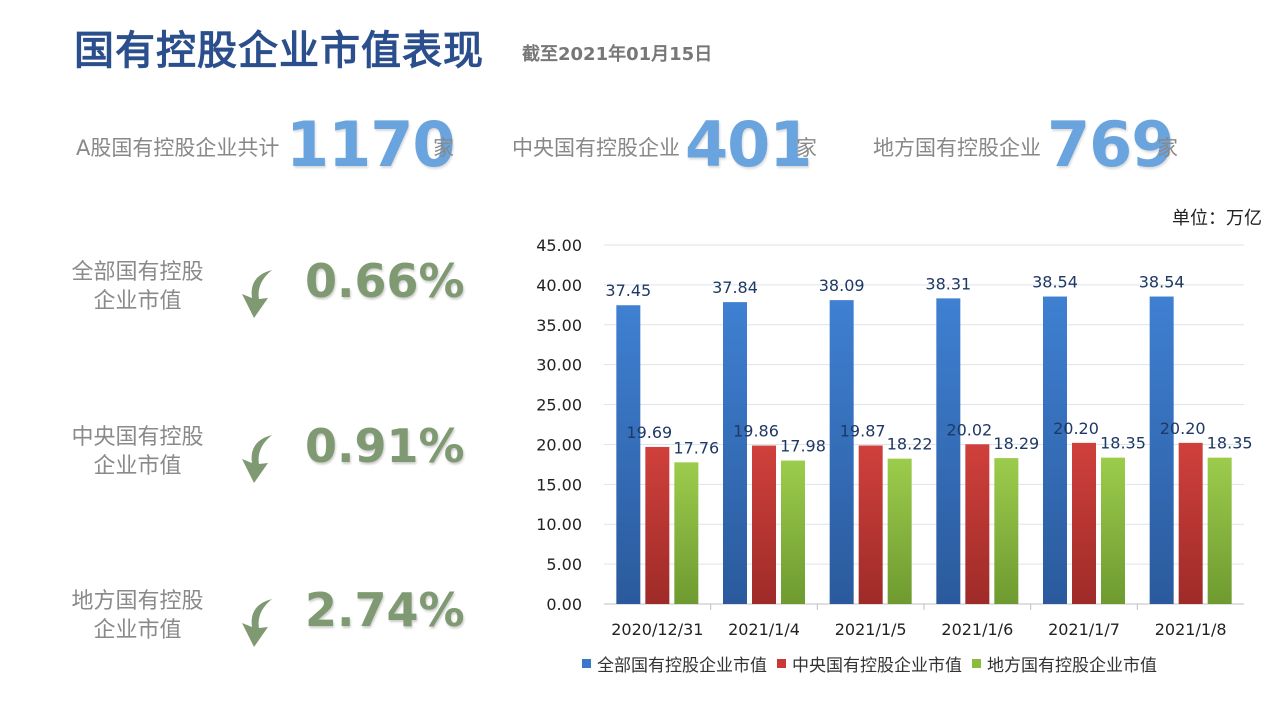 This screenshot has width=1280, height=720. Describe the element at coordinates (1016, 443) in the screenshot. I see `data-label: 18.29` at that location.